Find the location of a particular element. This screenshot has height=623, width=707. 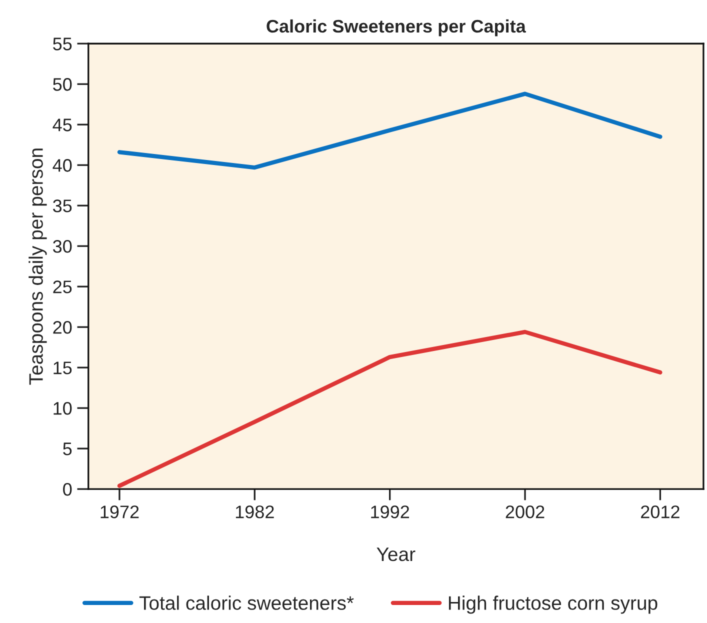

x-tick-label: 1982 is located at coordinates (255, 512).